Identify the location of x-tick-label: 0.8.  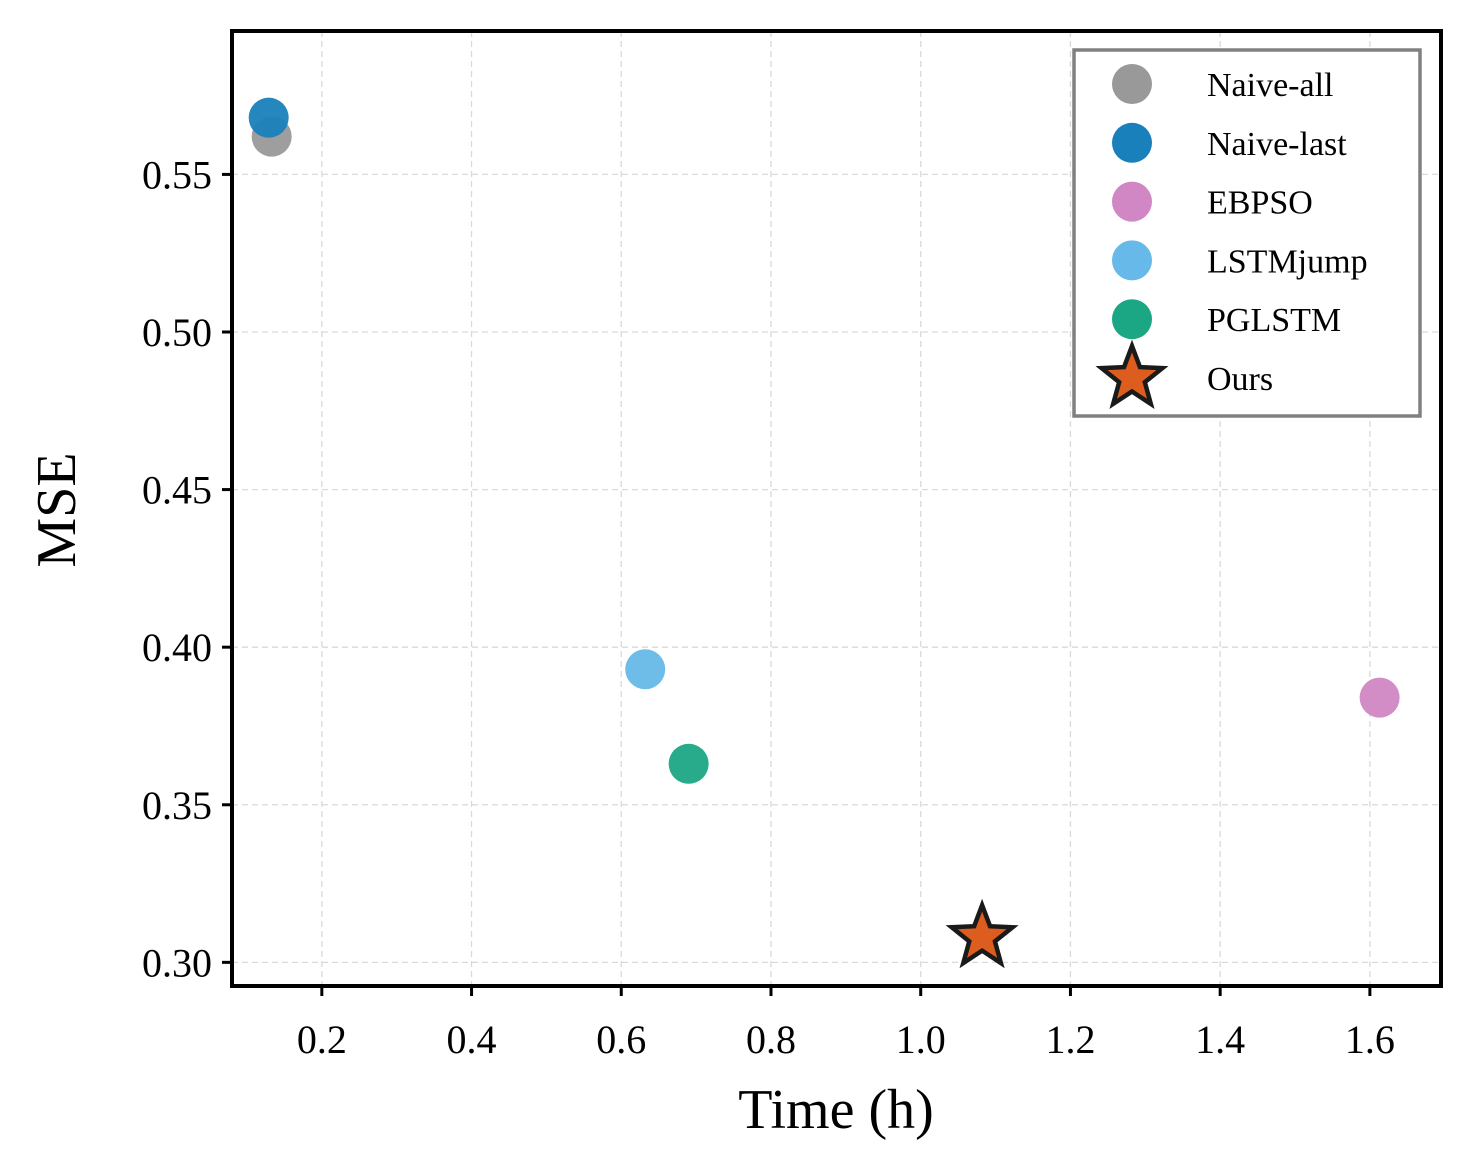
(771, 1039).